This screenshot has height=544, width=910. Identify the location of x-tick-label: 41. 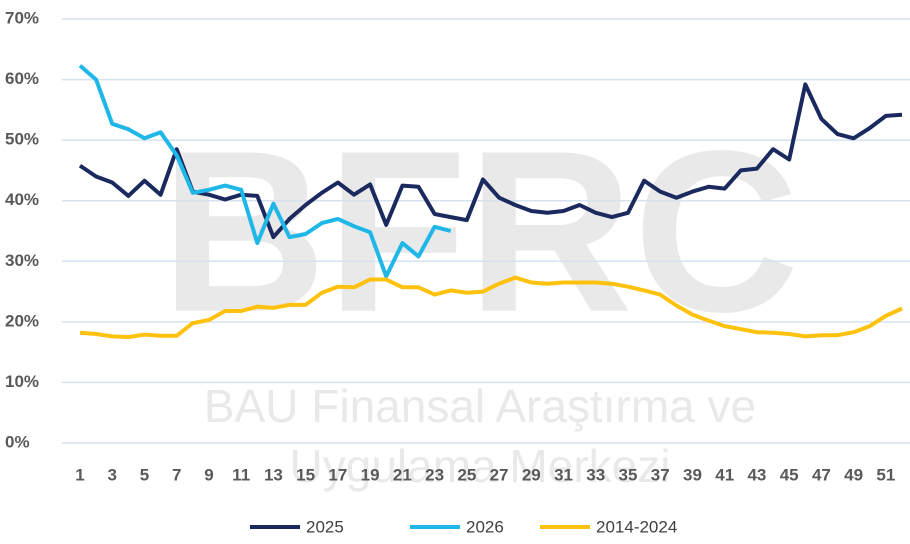
(724, 474).